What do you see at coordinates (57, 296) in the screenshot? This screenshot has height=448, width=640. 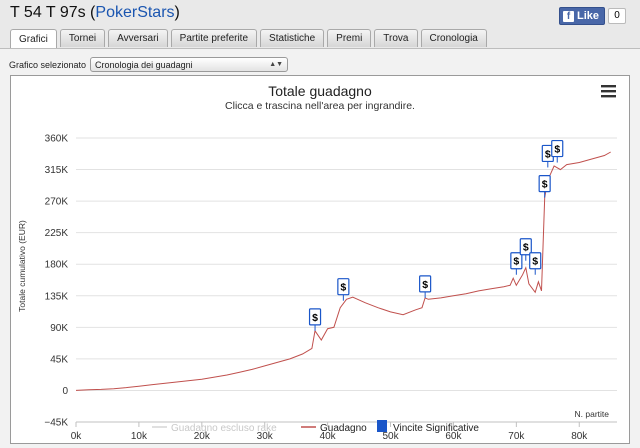 I see `y-tick-label: 135K` at bounding box center [57, 296].